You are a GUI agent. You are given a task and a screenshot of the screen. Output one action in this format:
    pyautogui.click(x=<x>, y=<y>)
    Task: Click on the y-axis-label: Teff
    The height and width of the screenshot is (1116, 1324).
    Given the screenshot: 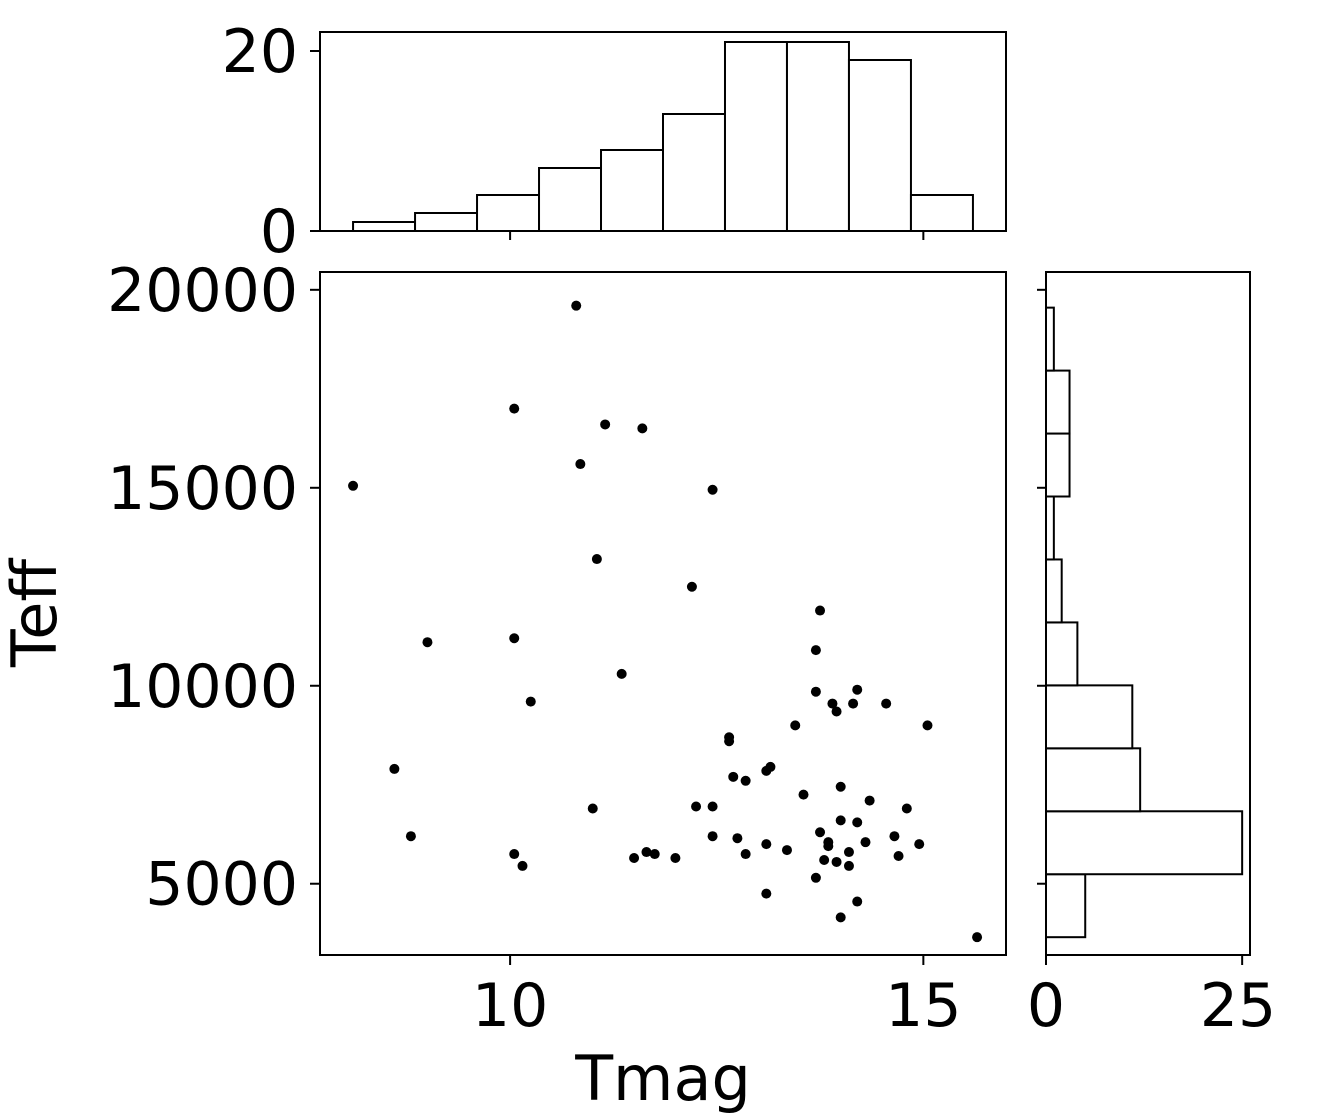 What is the action you would take?
    pyautogui.click(x=35, y=613)
    